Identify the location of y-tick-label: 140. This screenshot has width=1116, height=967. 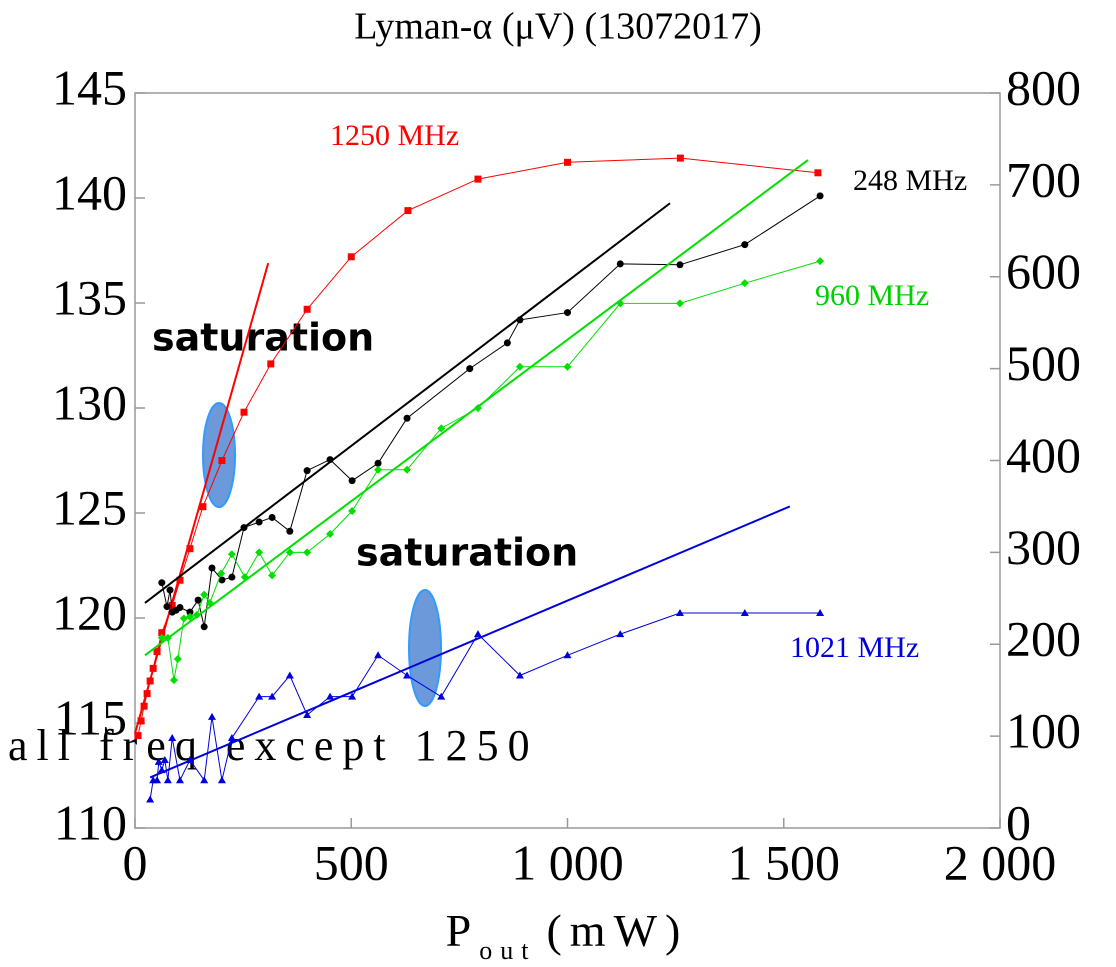
(89, 192).